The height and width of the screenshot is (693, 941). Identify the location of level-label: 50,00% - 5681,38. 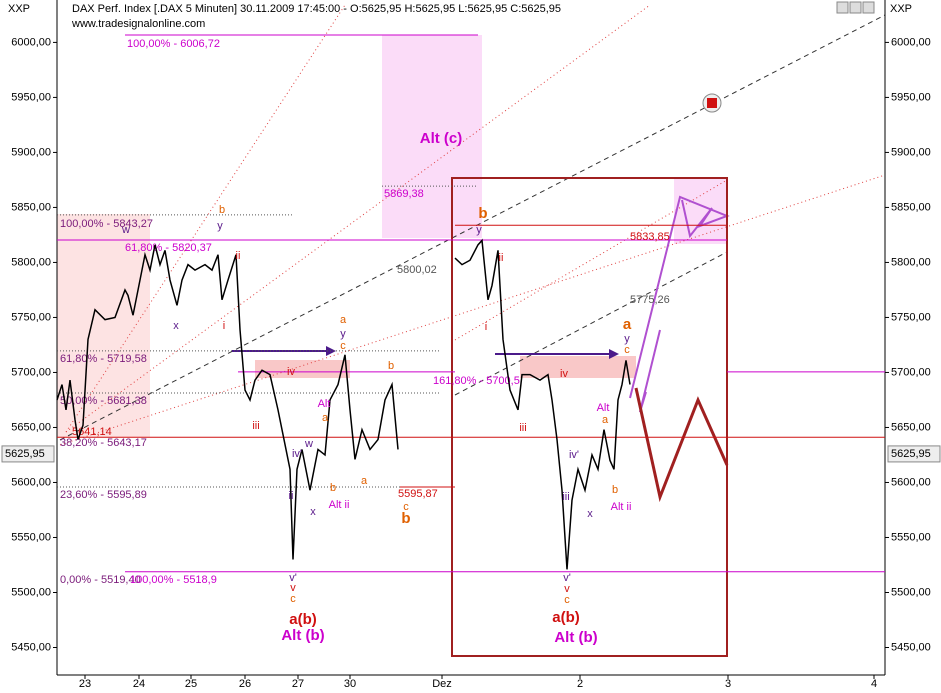
(103, 401).